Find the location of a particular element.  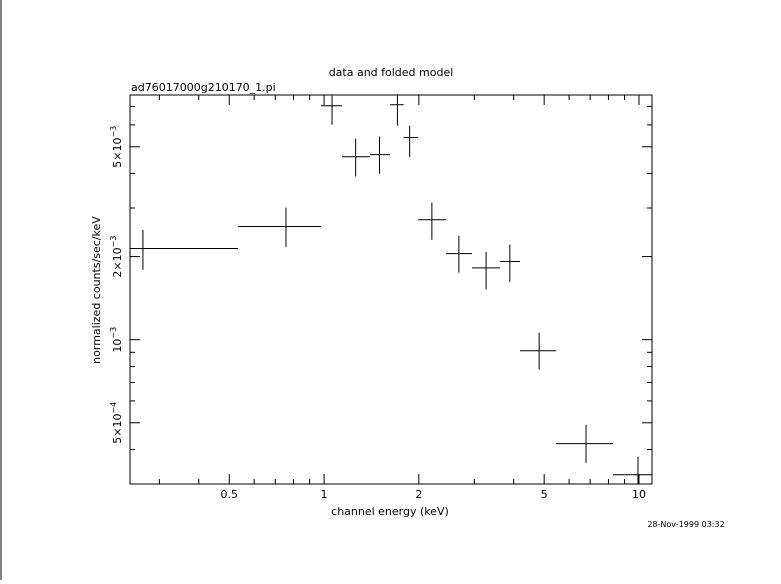

y-tick-label: 2×10−3 is located at coordinates (116, 257).